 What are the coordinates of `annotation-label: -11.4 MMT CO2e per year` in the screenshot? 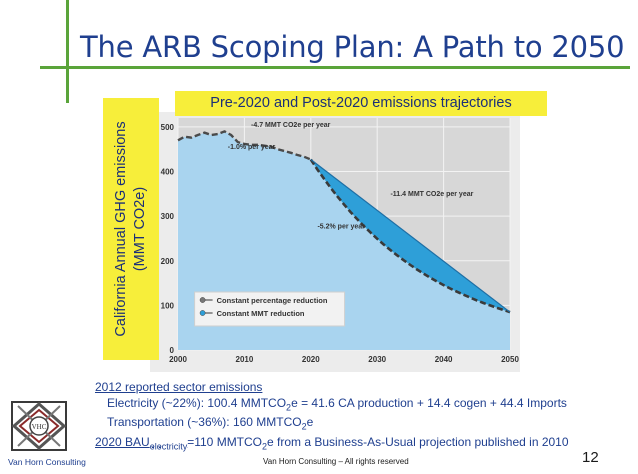 It's located at (431, 194).